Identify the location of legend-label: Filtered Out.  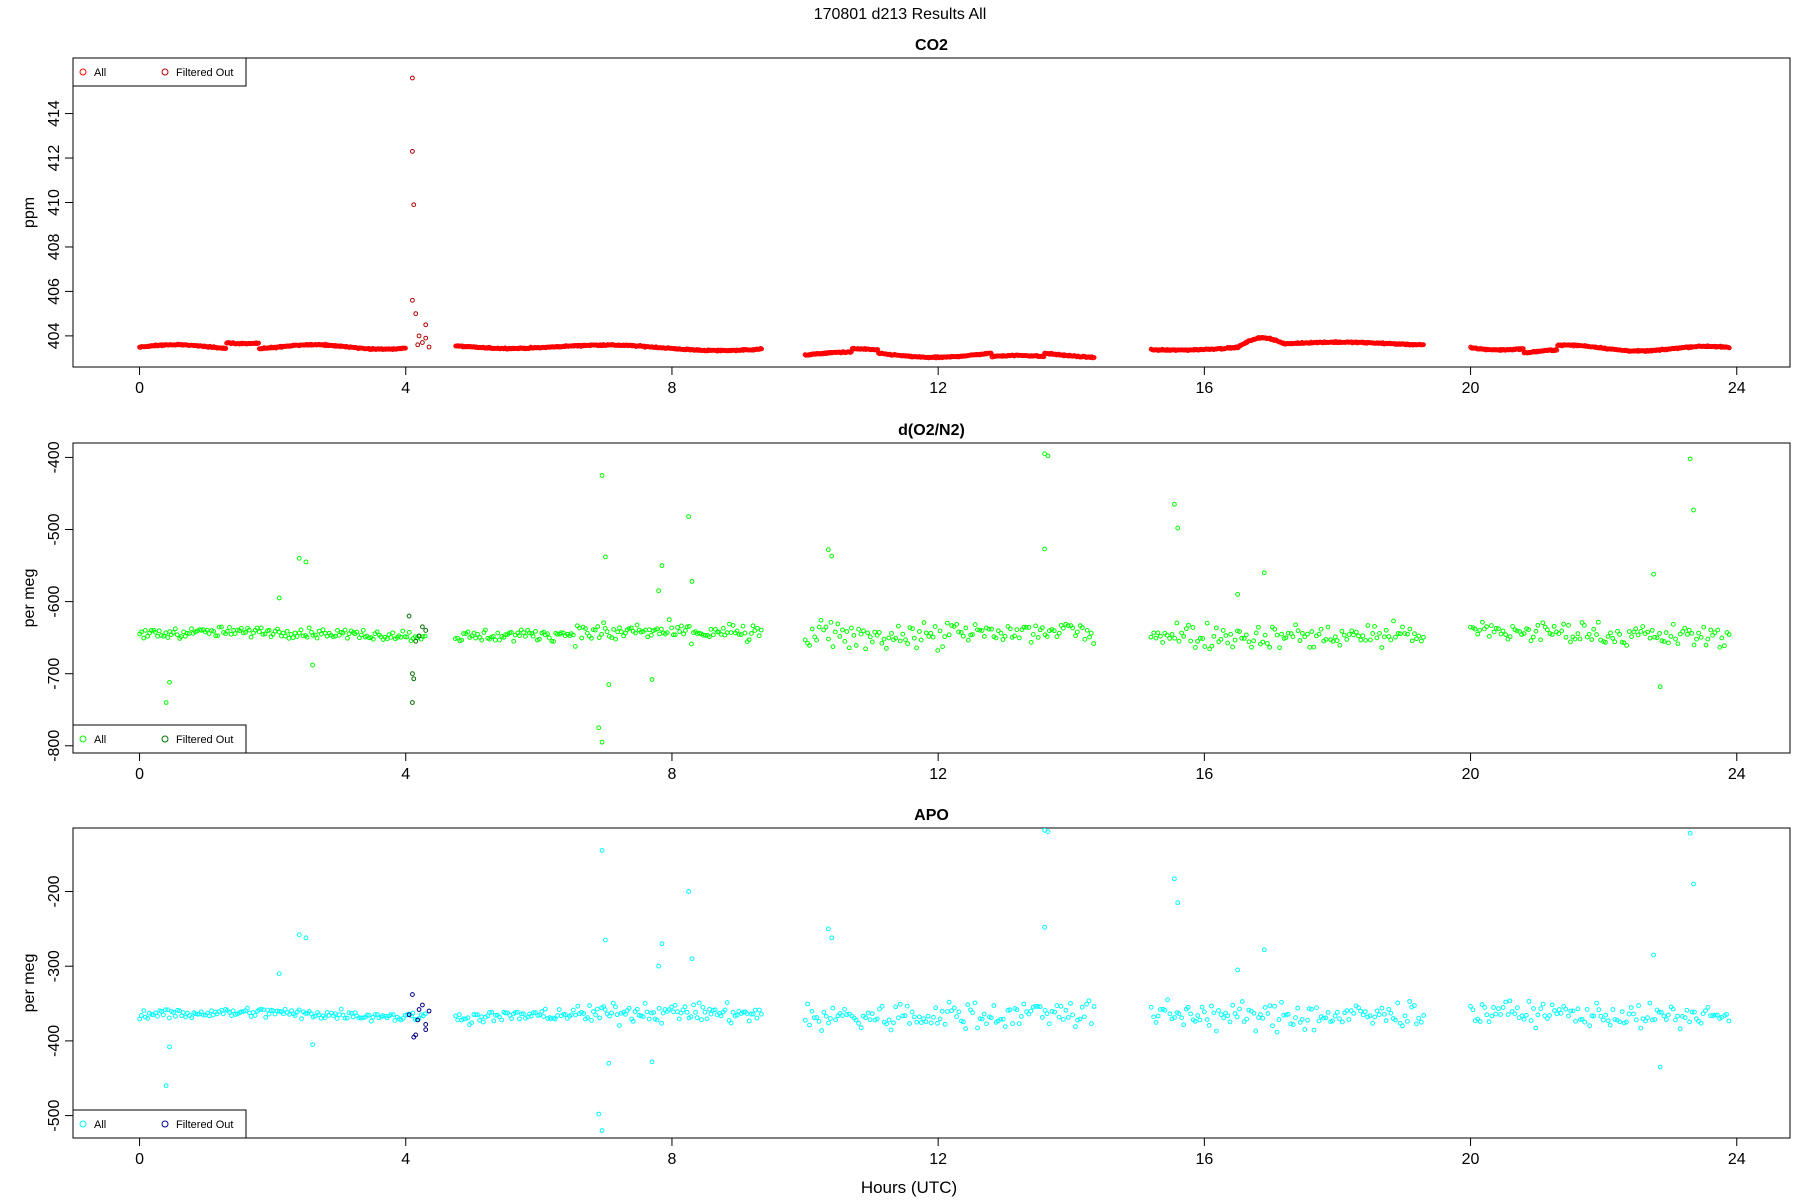
(204, 73).